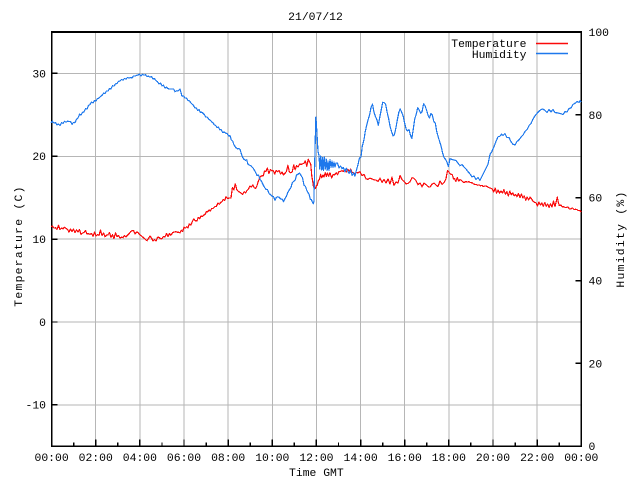 The height and width of the screenshot is (480, 640). I want to click on svg-text: Temperature (C), so click(20, 245).